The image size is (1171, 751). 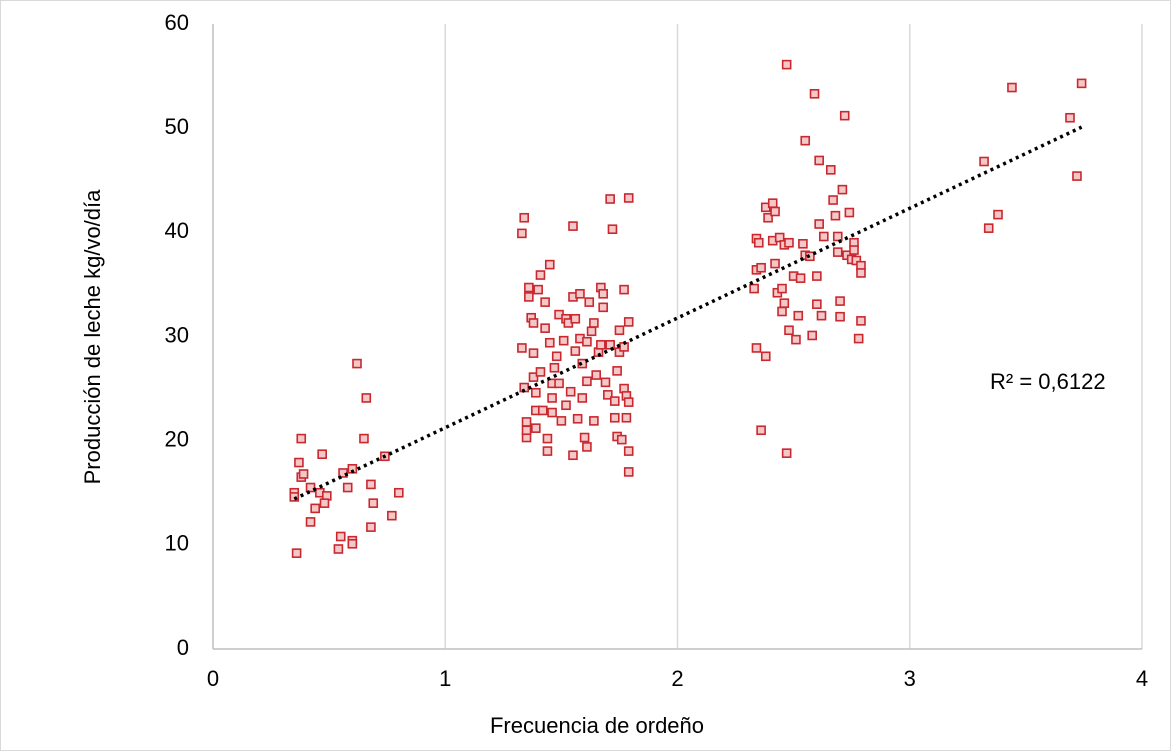 I want to click on x-tick-label: 1, so click(x=445, y=678).